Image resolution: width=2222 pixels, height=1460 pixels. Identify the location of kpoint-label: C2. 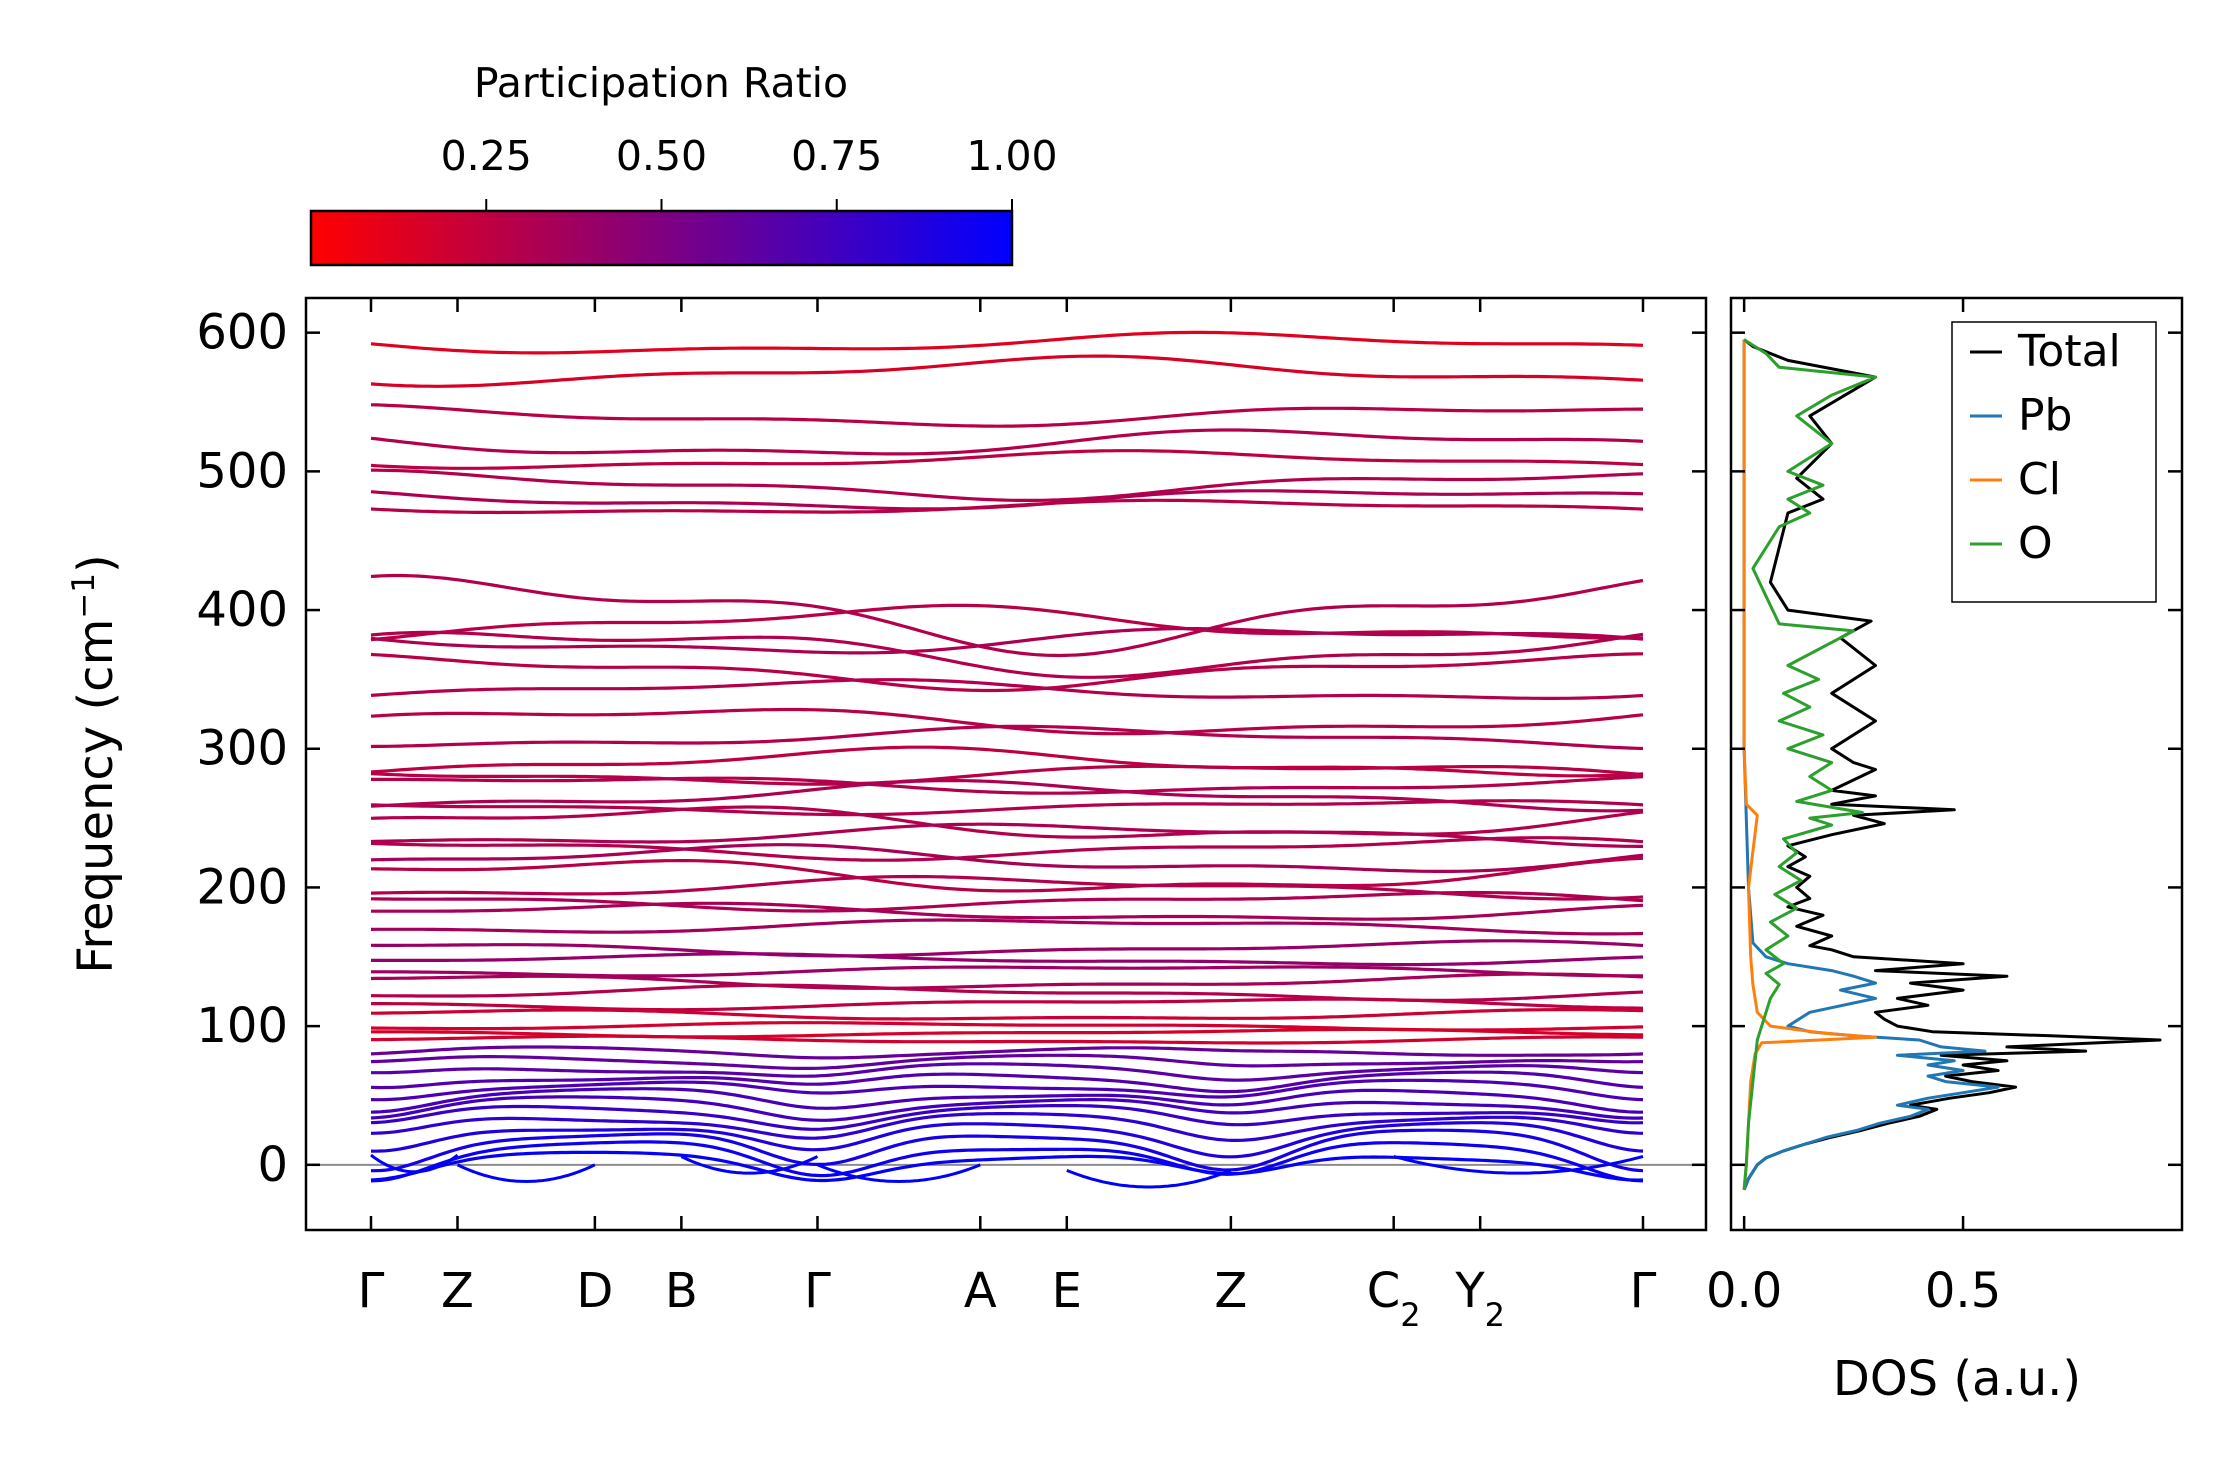
(1394, 1298).